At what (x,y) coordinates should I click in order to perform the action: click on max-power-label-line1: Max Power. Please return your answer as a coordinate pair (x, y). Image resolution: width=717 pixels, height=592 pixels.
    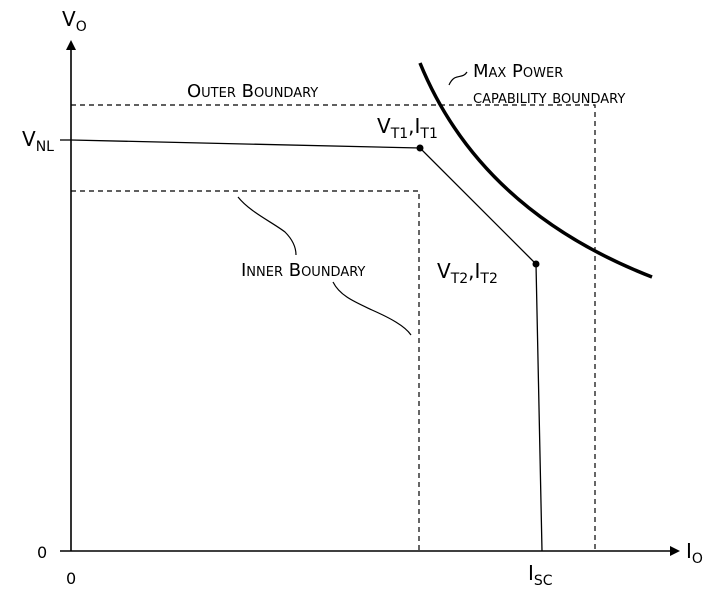
    Looking at the image, I should click on (518, 71).